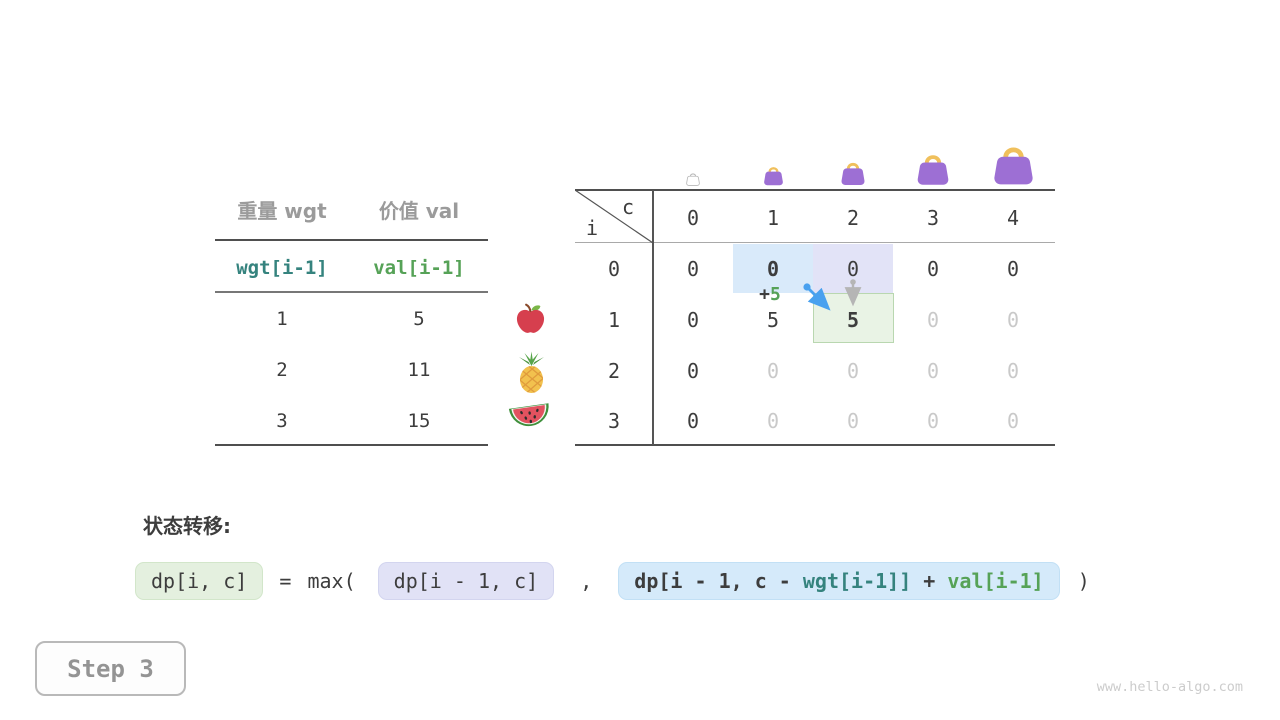  What do you see at coordinates (764, 294) in the screenshot?
I see `plus-sign: +` at bounding box center [764, 294].